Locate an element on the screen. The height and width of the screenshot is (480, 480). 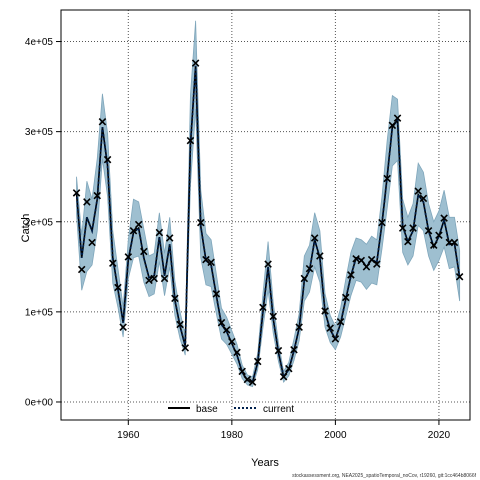
x-axis-title: Years is located at coordinates (265, 463).